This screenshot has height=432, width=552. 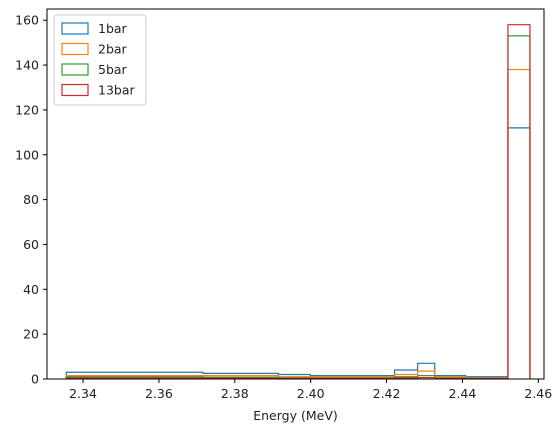 What do you see at coordinates (31, 199) in the screenshot?
I see `y-tick-label: 80` at bounding box center [31, 199].